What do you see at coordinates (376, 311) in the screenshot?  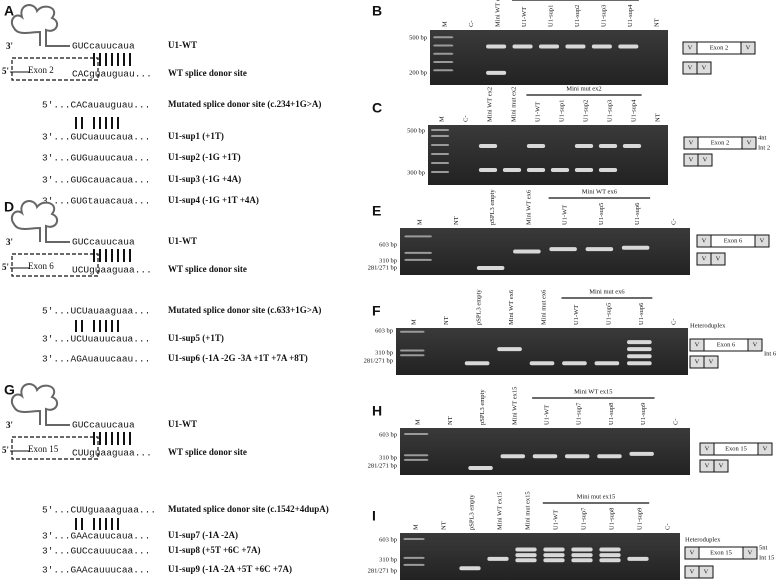 I see `panel-label: F` at bounding box center [376, 311].